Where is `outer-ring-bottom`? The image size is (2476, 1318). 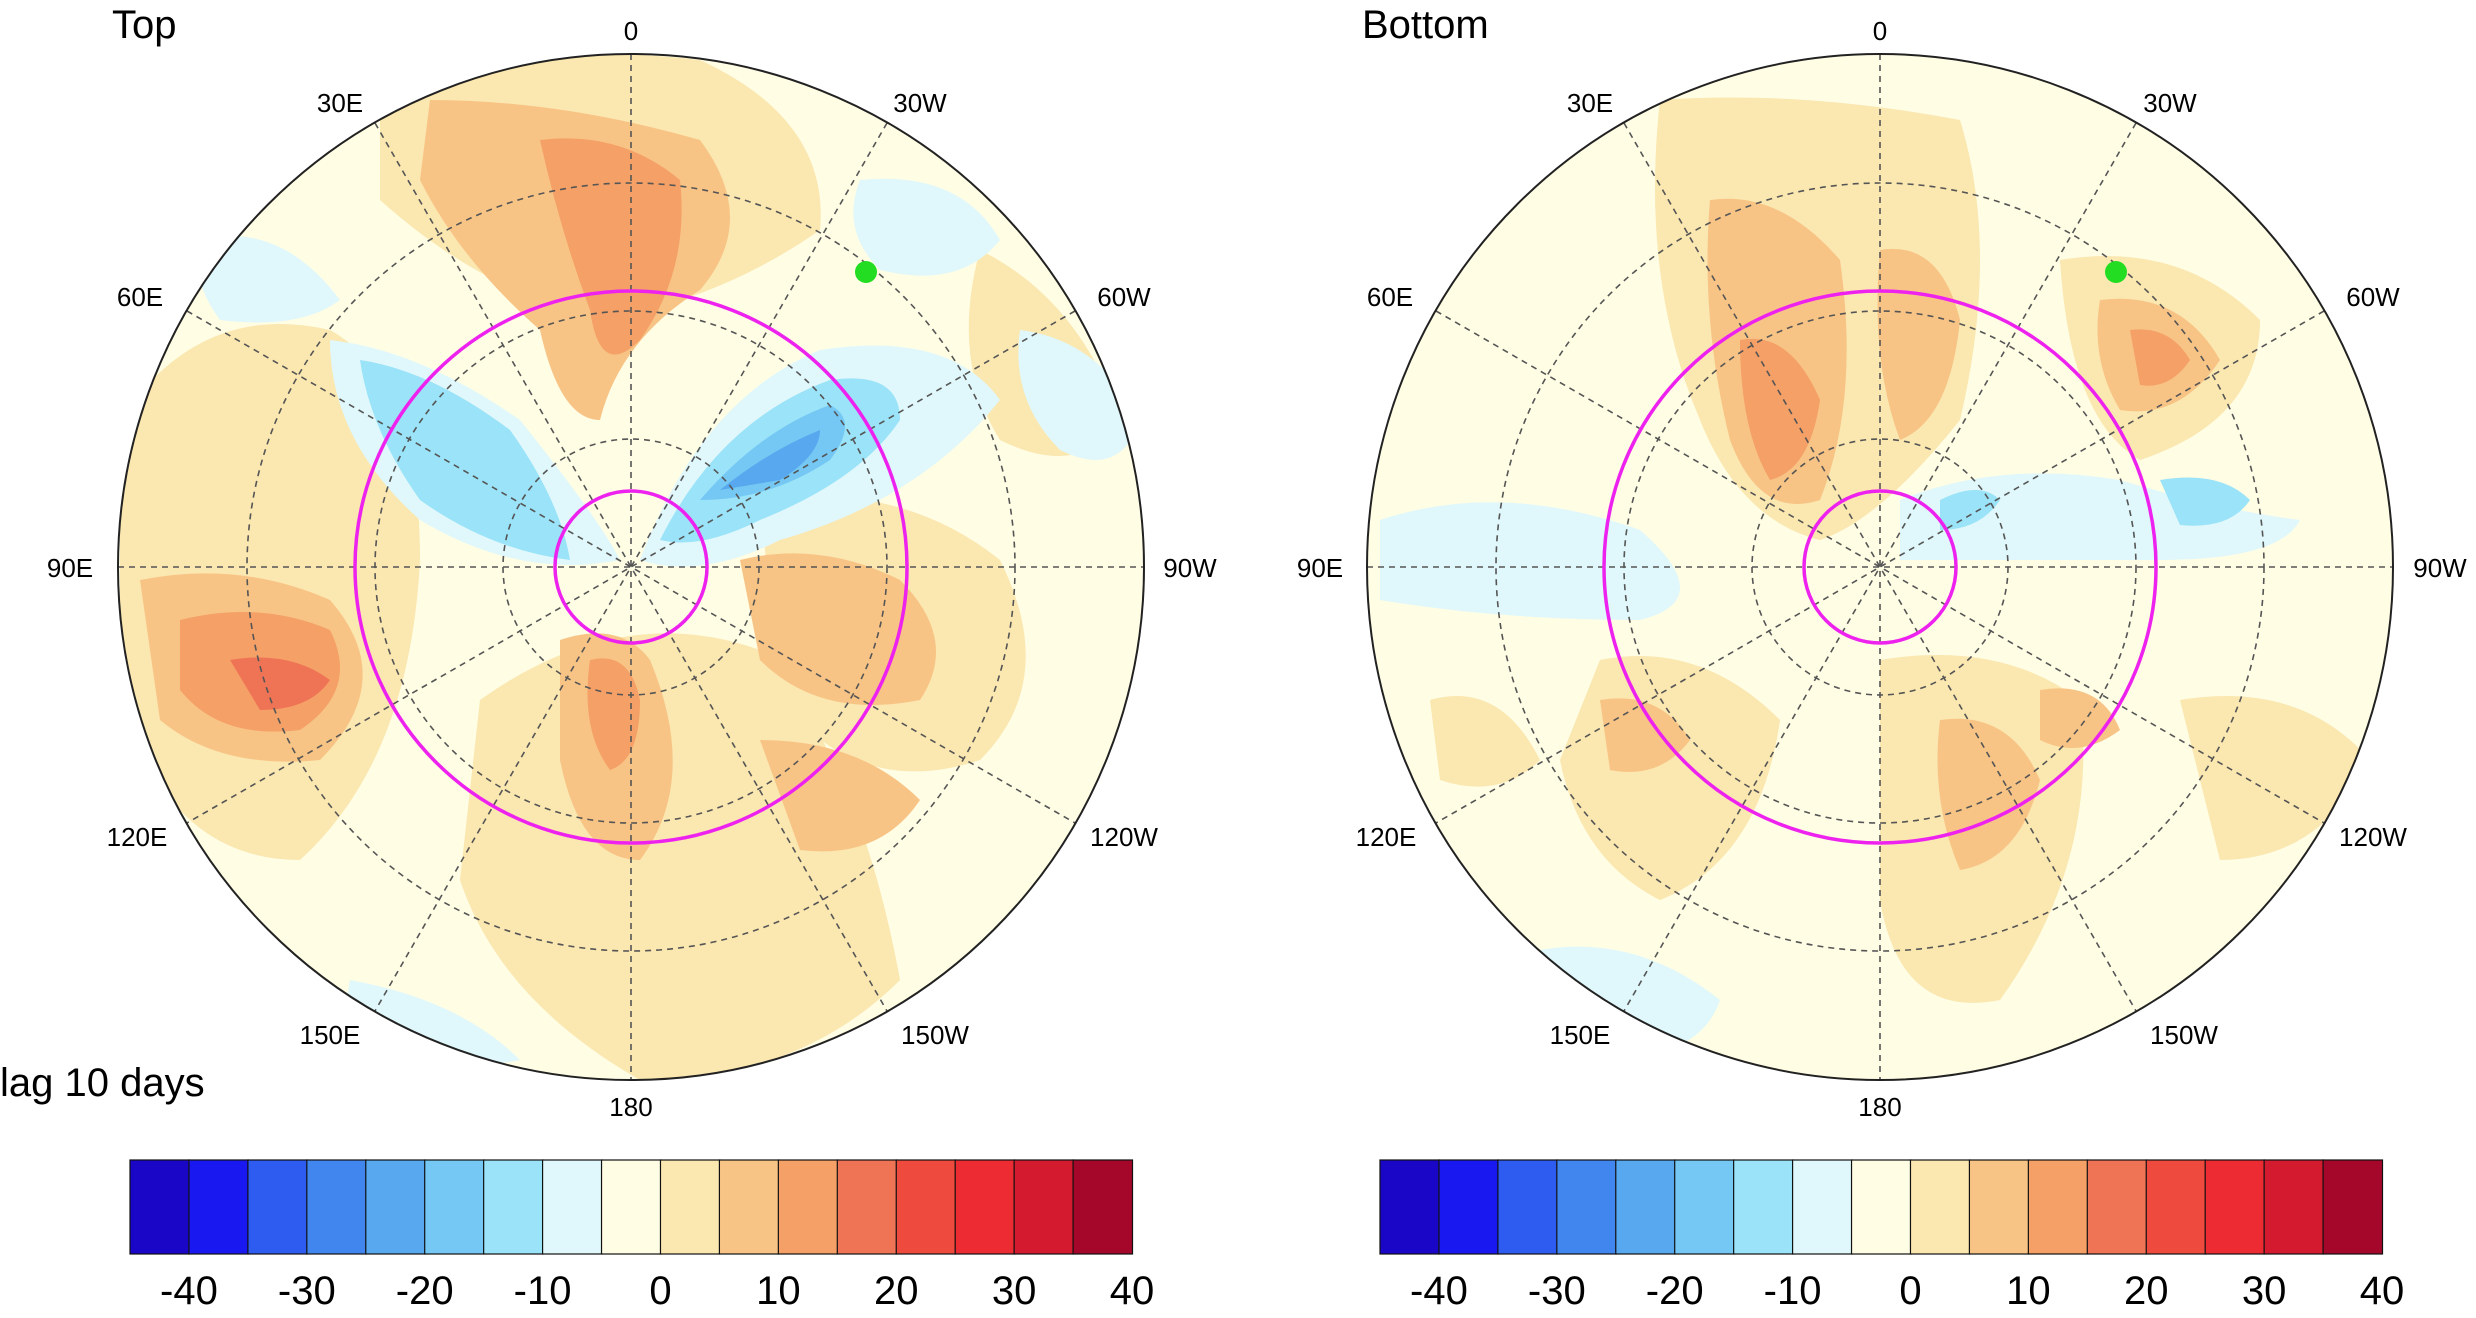
outer-ring-bottom is located at coordinates (1880, 567).